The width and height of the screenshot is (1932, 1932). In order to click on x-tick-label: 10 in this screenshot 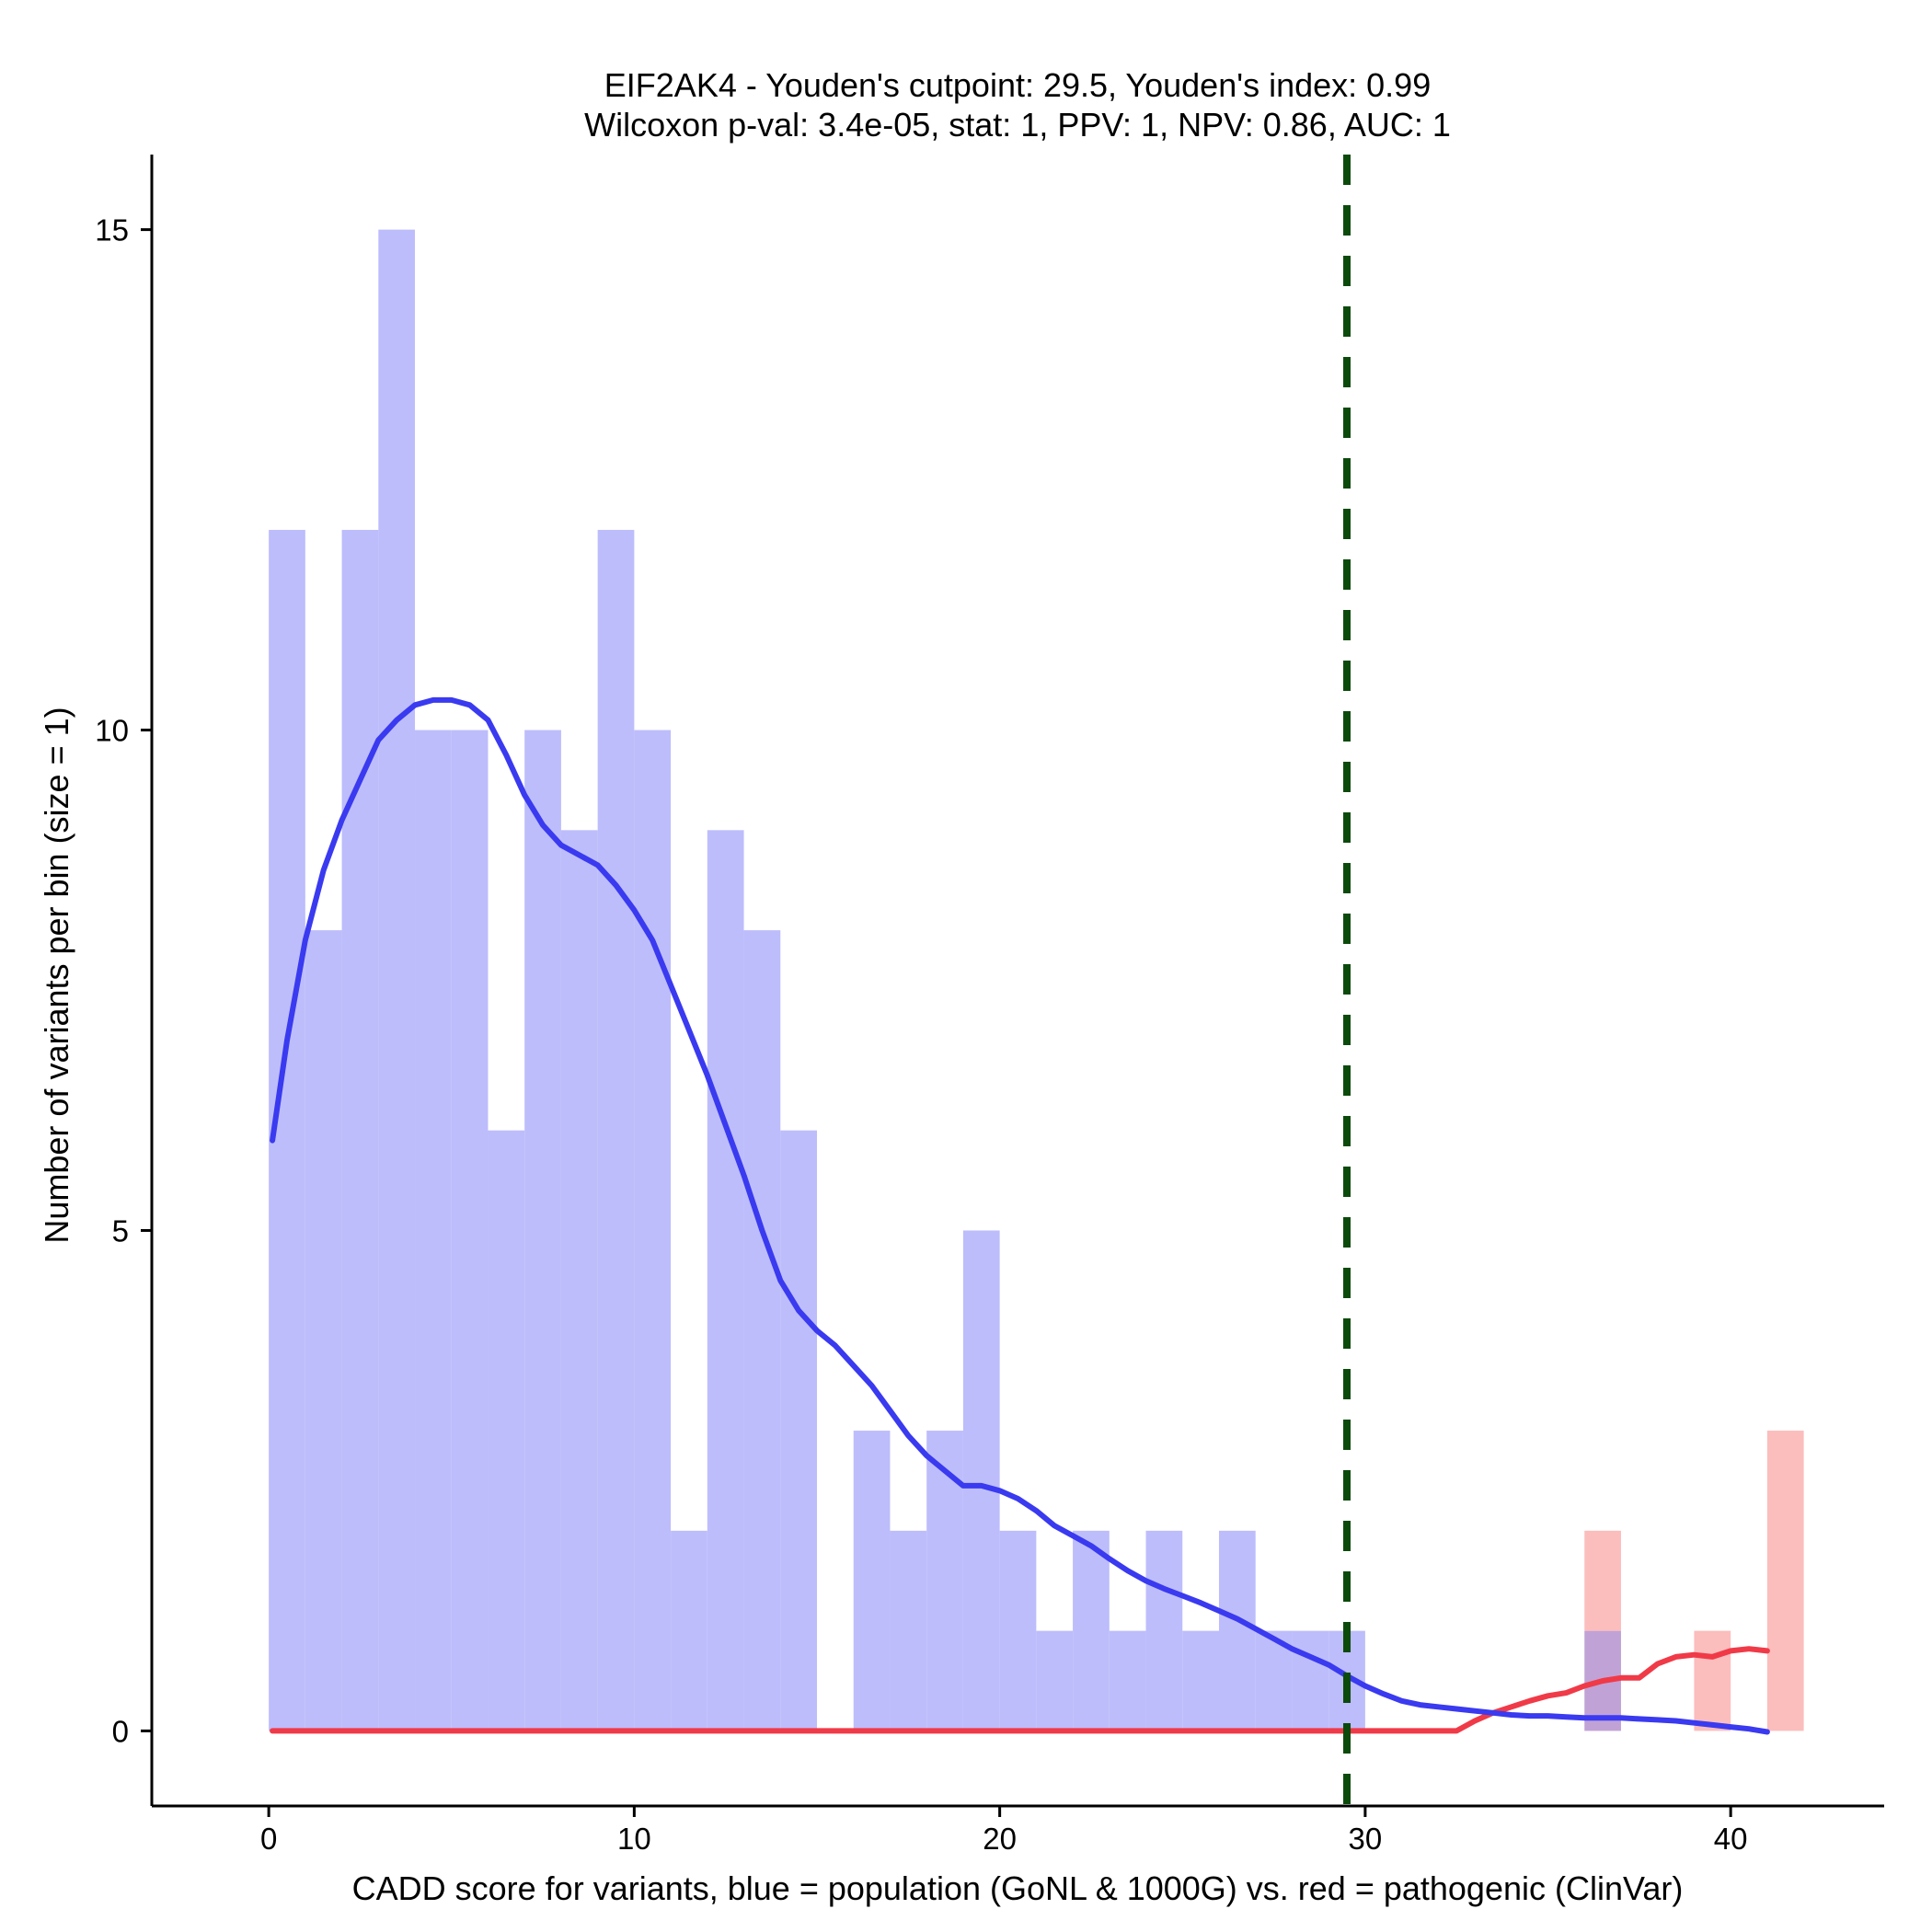, I will do `click(634, 1839)`.